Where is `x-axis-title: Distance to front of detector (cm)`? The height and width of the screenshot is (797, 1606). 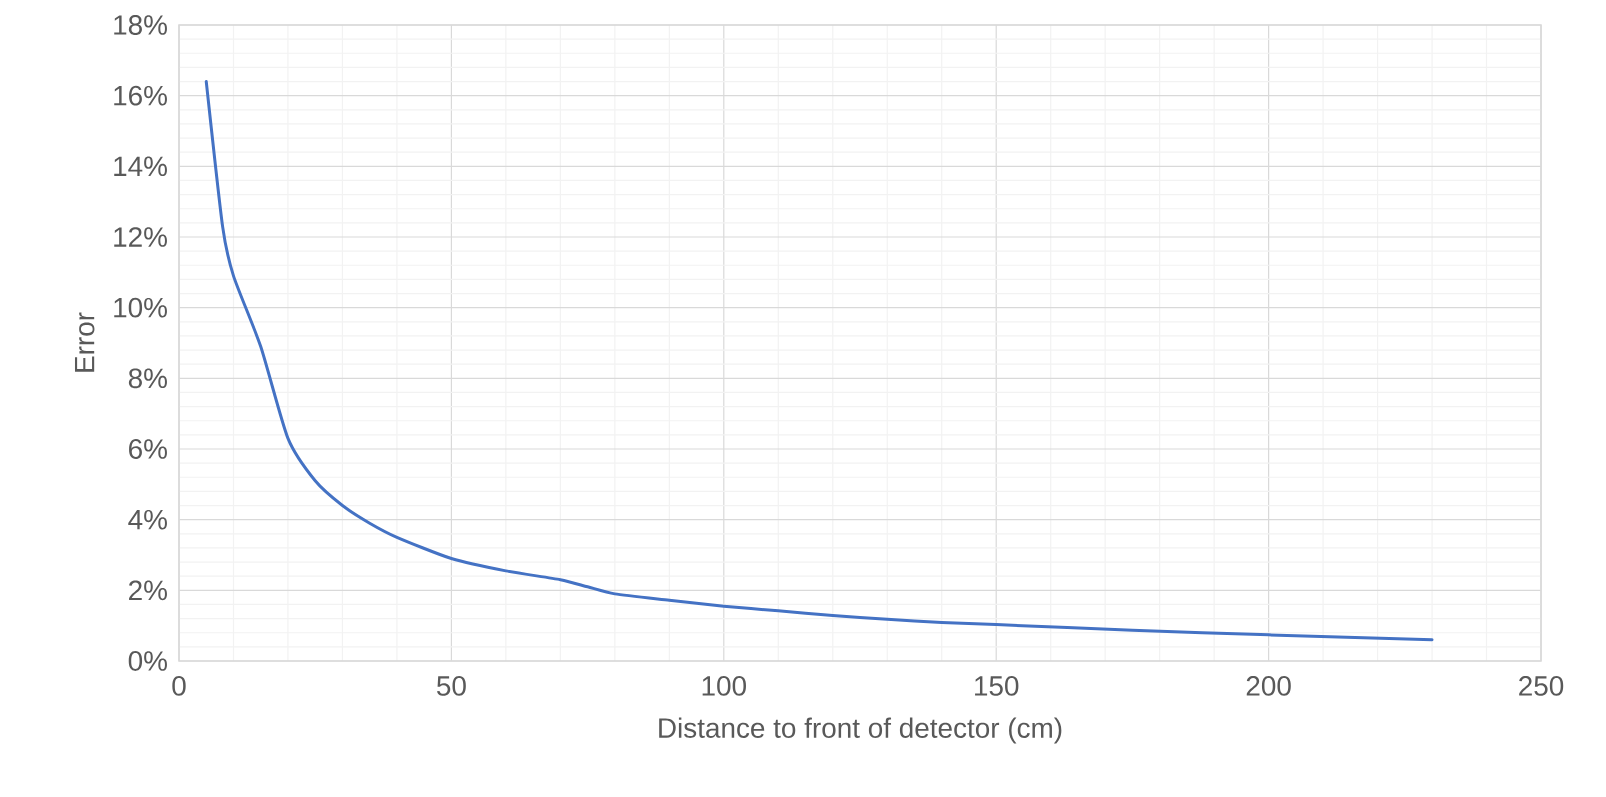
x-axis-title: Distance to front of detector (cm) is located at coordinates (860, 730).